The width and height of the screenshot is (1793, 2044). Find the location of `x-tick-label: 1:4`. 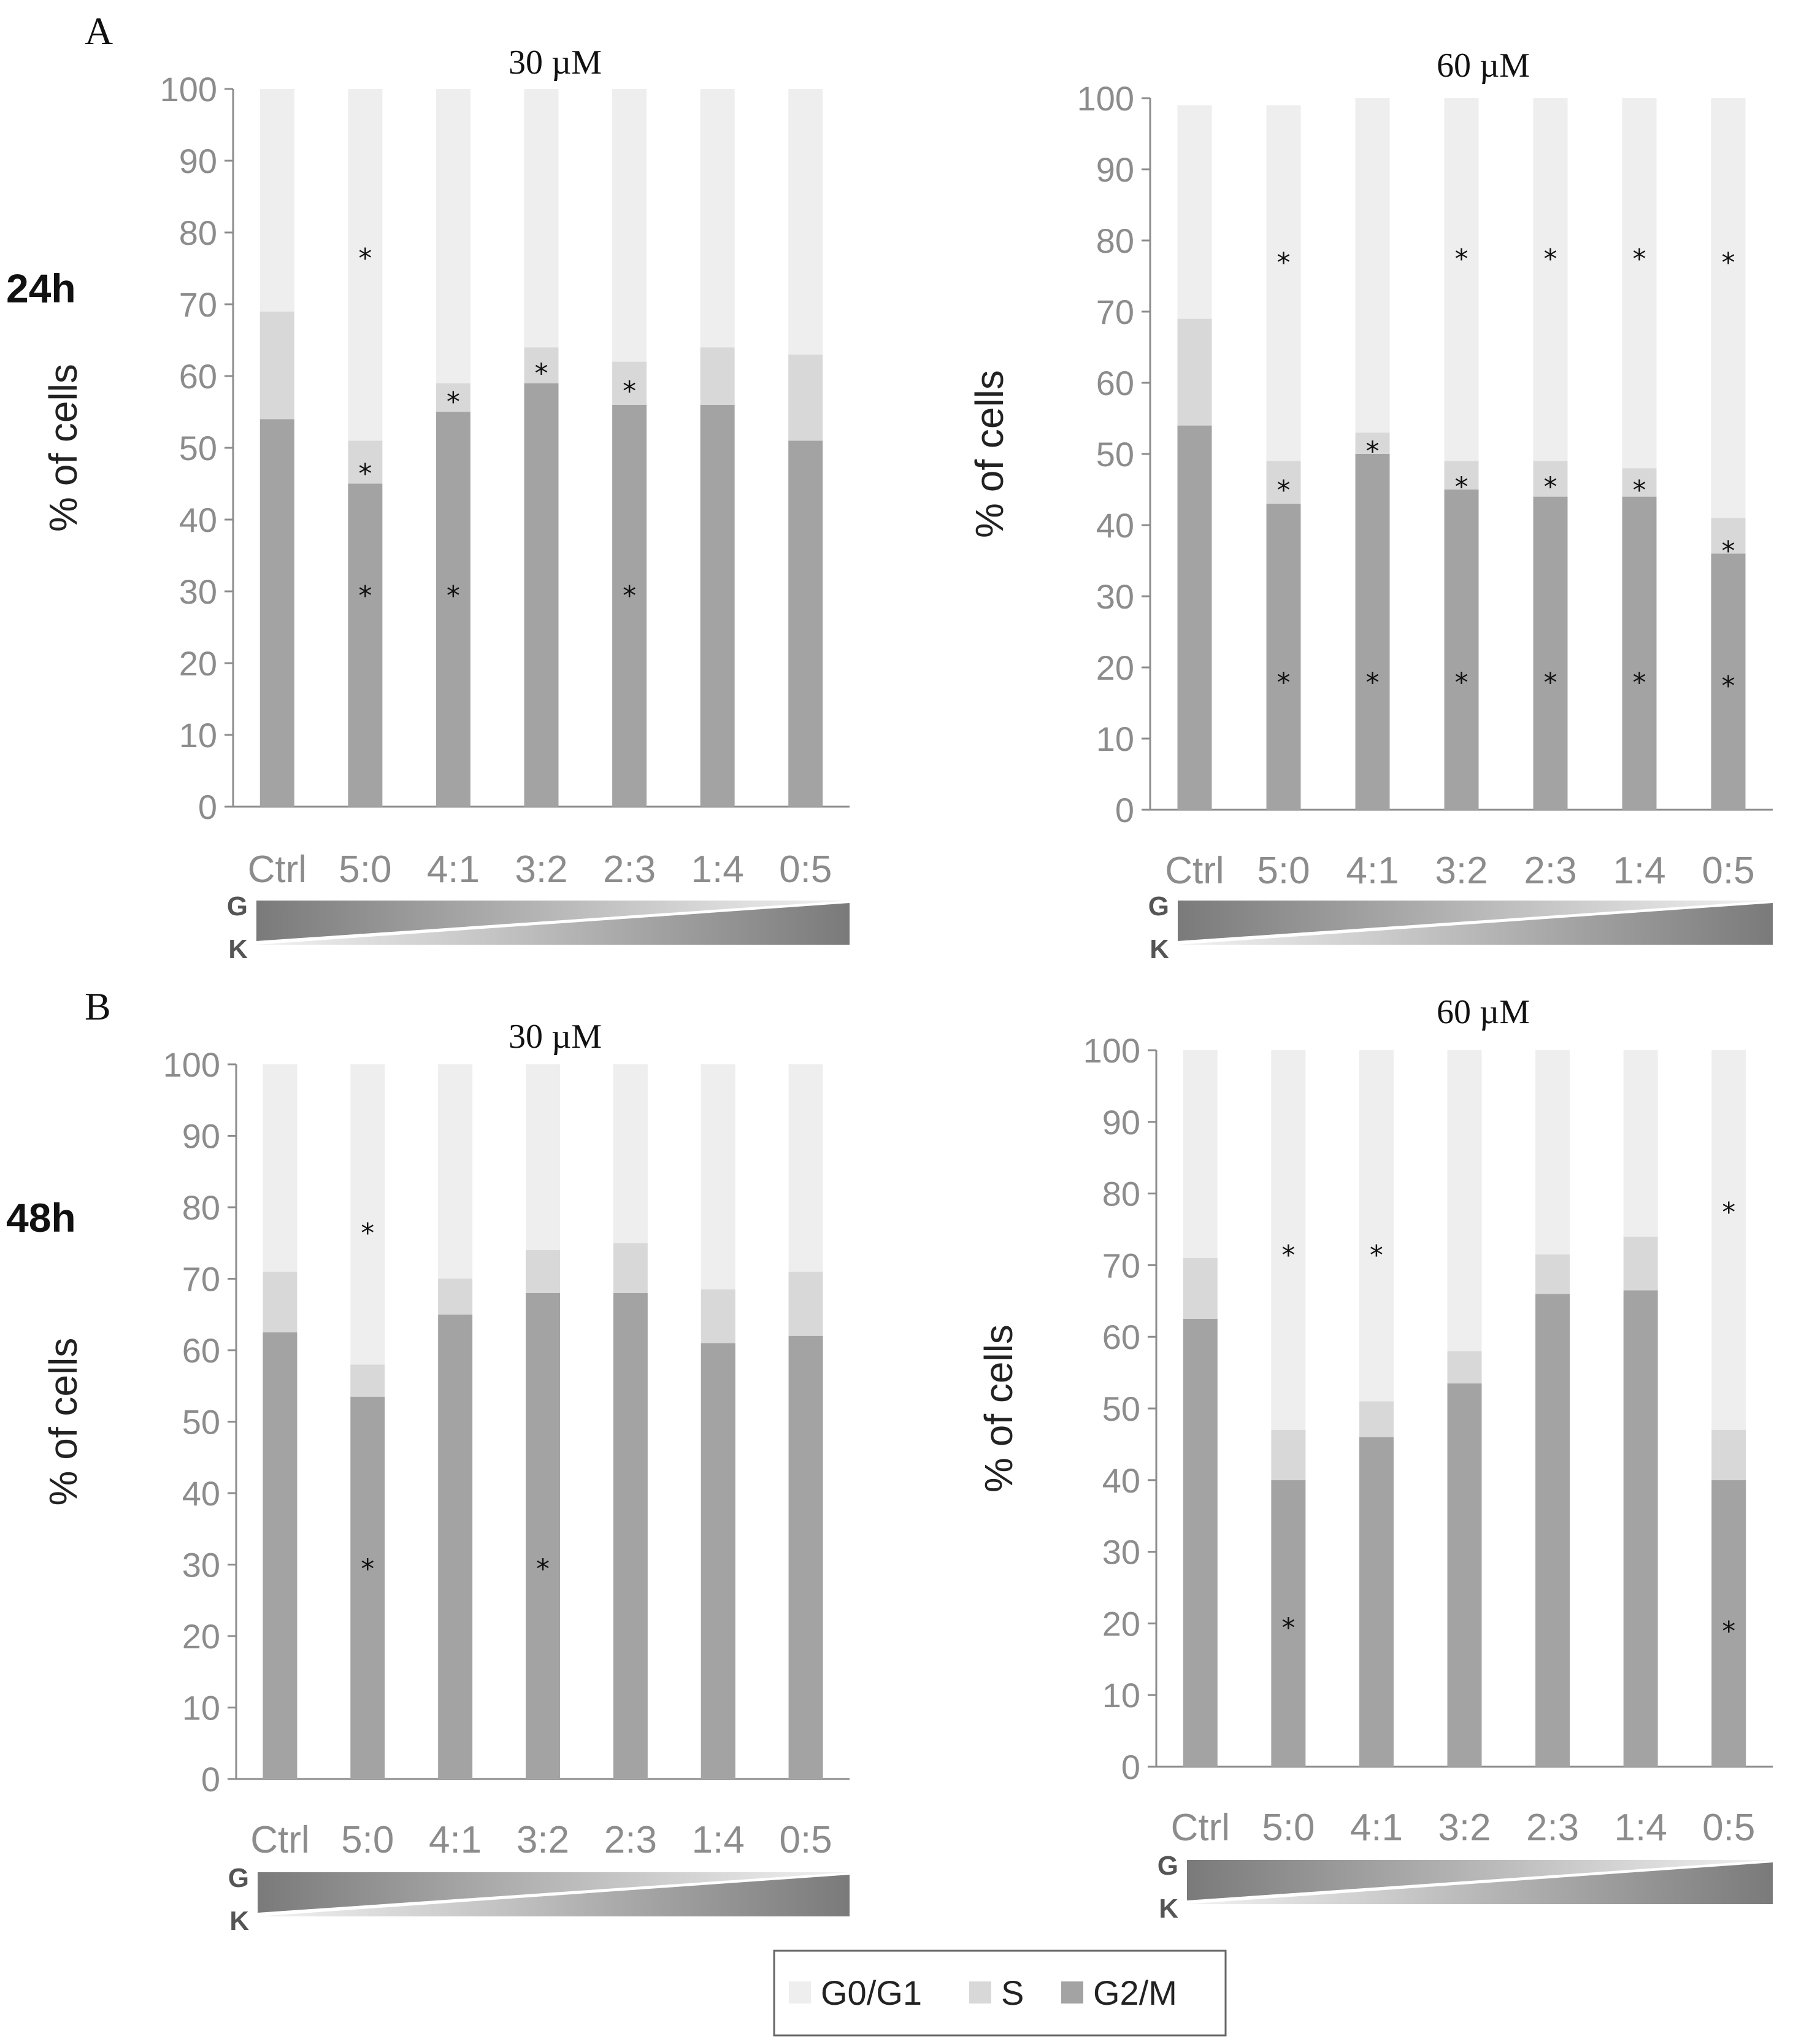

x-tick-label: 1:4 is located at coordinates (1640, 1828).